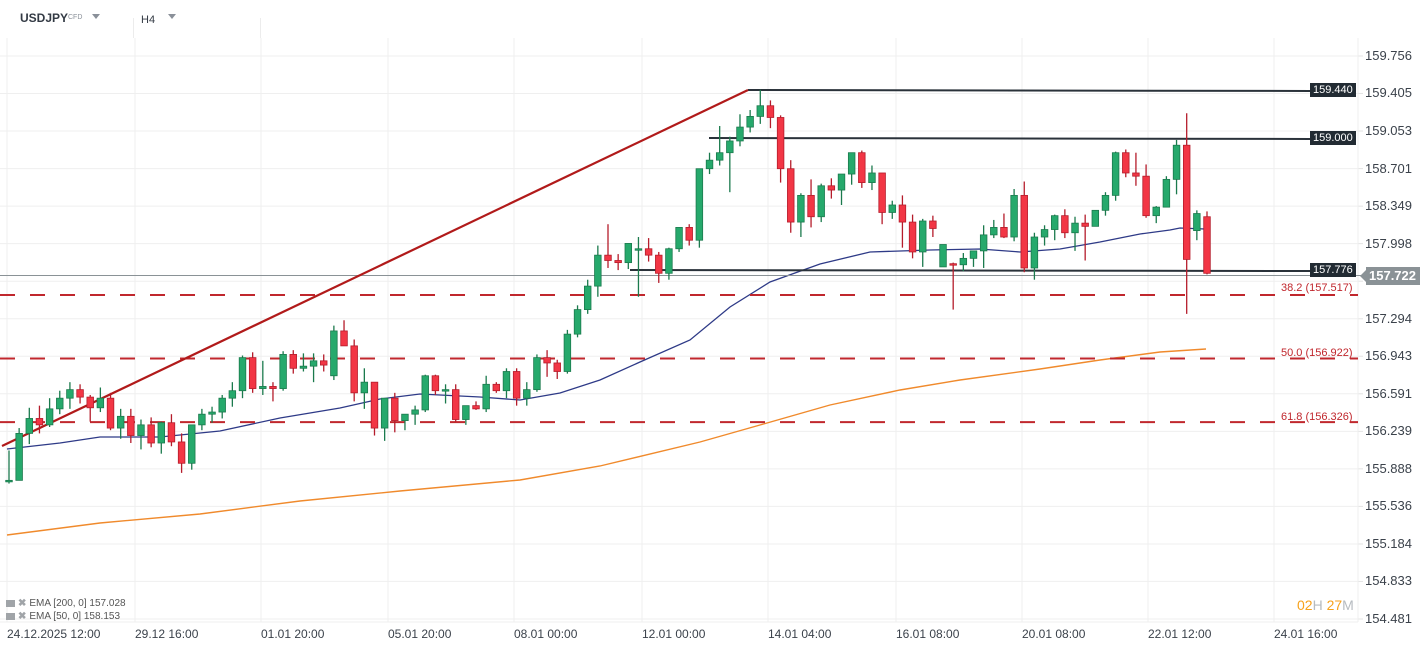 This screenshot has width=1426, height=650. I want to click on instrument-type-badge: CFD, so click(75, 17).